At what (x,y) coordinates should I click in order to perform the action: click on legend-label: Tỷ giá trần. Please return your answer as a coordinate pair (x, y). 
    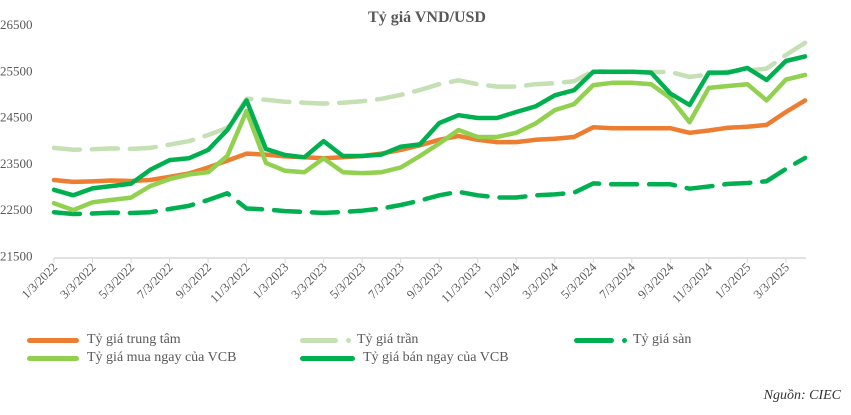
    Looking at the image, I should click on (388, 339).